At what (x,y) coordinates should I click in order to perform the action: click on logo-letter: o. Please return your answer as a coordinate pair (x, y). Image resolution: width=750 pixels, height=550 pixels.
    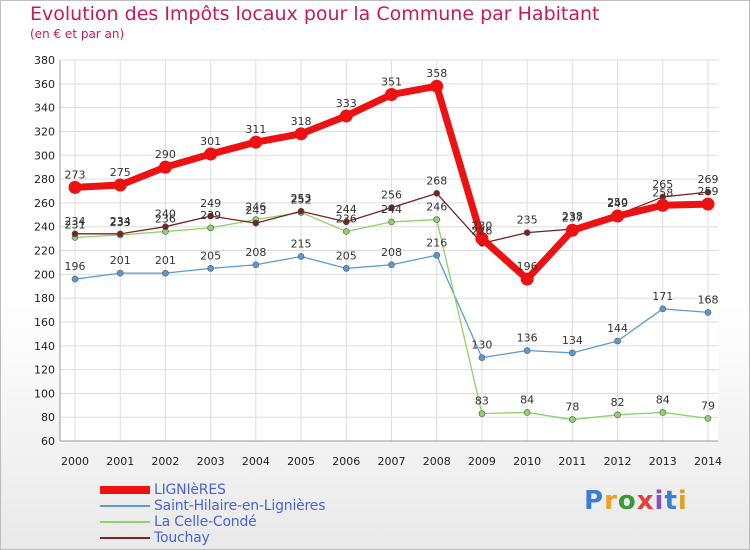
    Looking at the image, I should click on (627, 501).